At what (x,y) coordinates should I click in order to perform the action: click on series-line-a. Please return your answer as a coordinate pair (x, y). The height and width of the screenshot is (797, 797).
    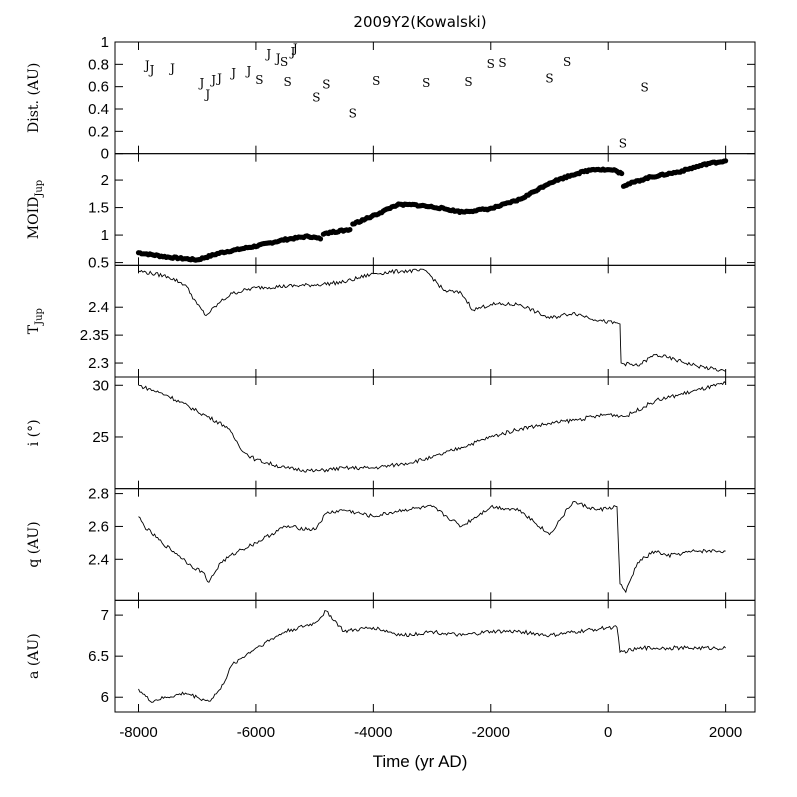
    Looking at the image, I should click on (432, 656).